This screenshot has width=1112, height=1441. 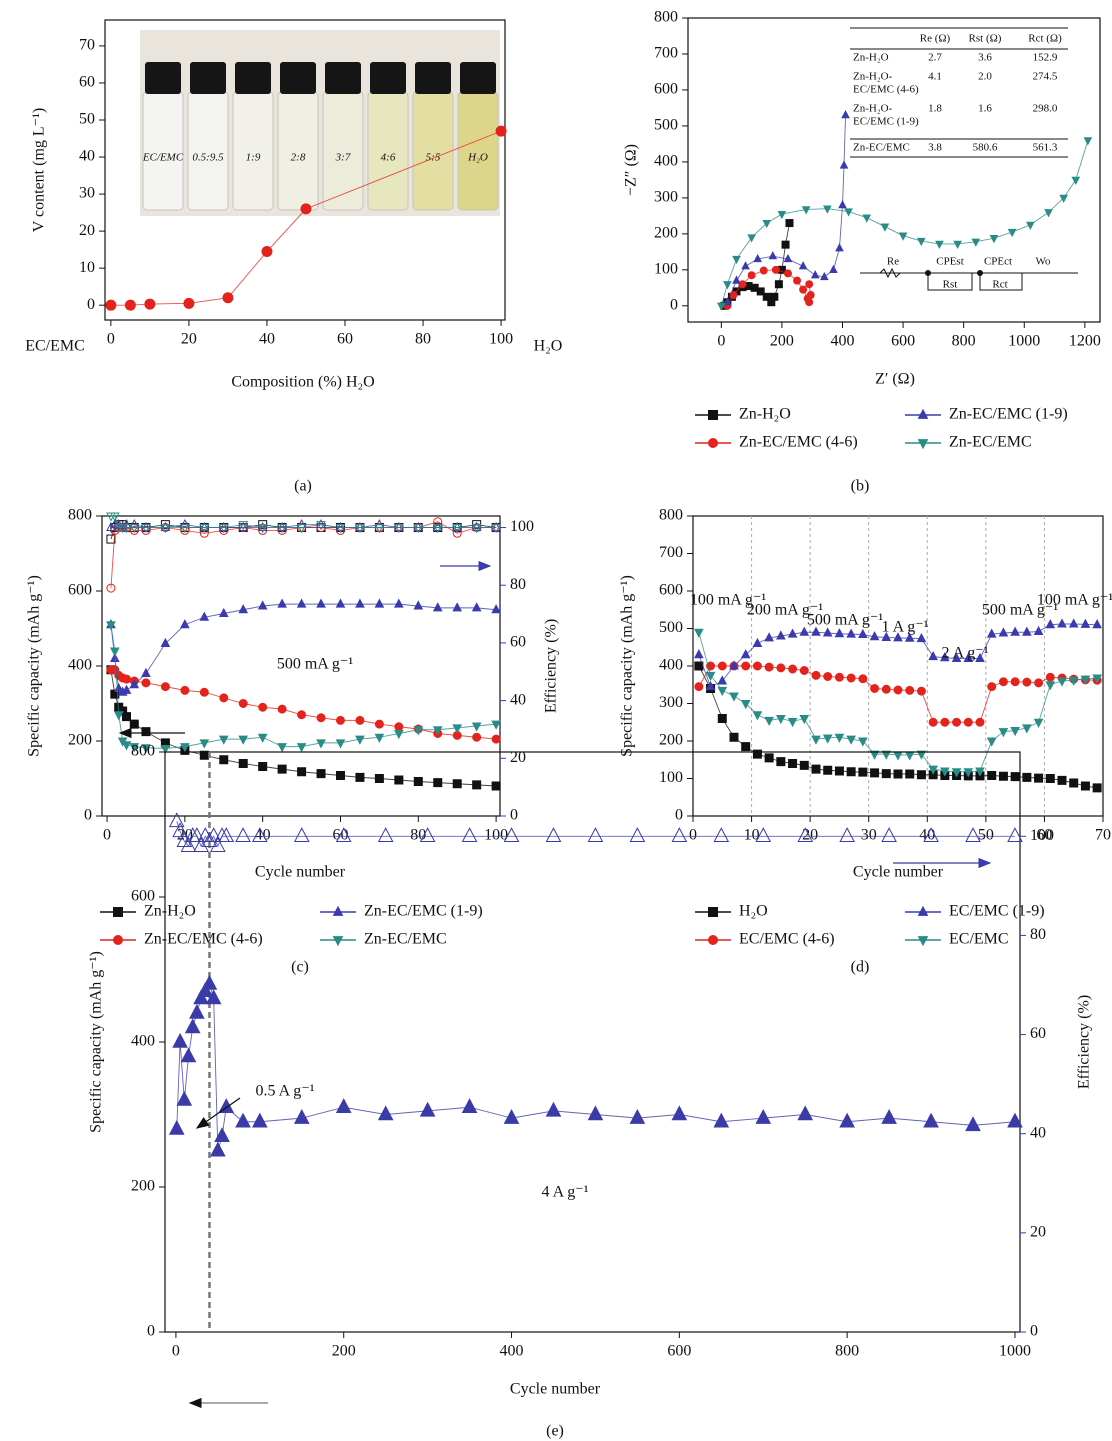 What do you see at coordinates (935, 39) in the screenshot?
I see `table-header: Re (Ω)` at bounding box center [935, 39].